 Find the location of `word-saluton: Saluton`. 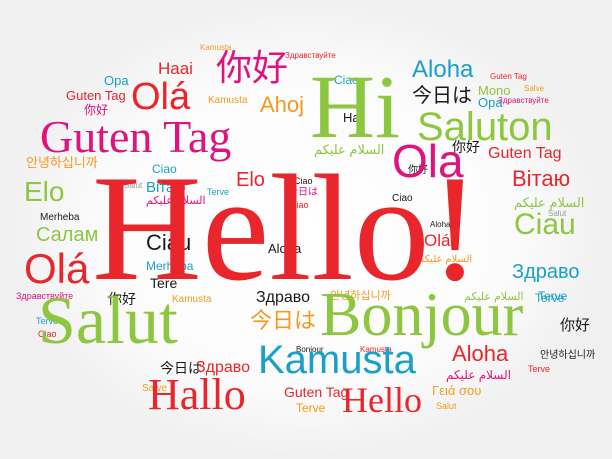

word-saluton: Saluton is located at coordinates (485, 127).